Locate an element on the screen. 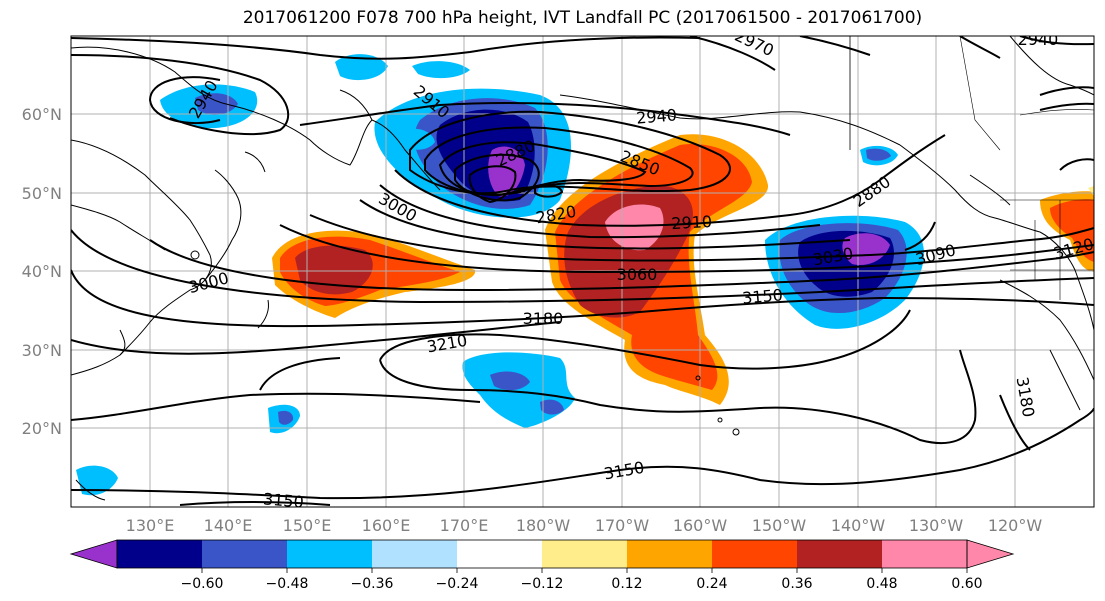 The width and height of the screenshot is (1105, 601). contour-label: 3060 is located at coordinates (637, 274).